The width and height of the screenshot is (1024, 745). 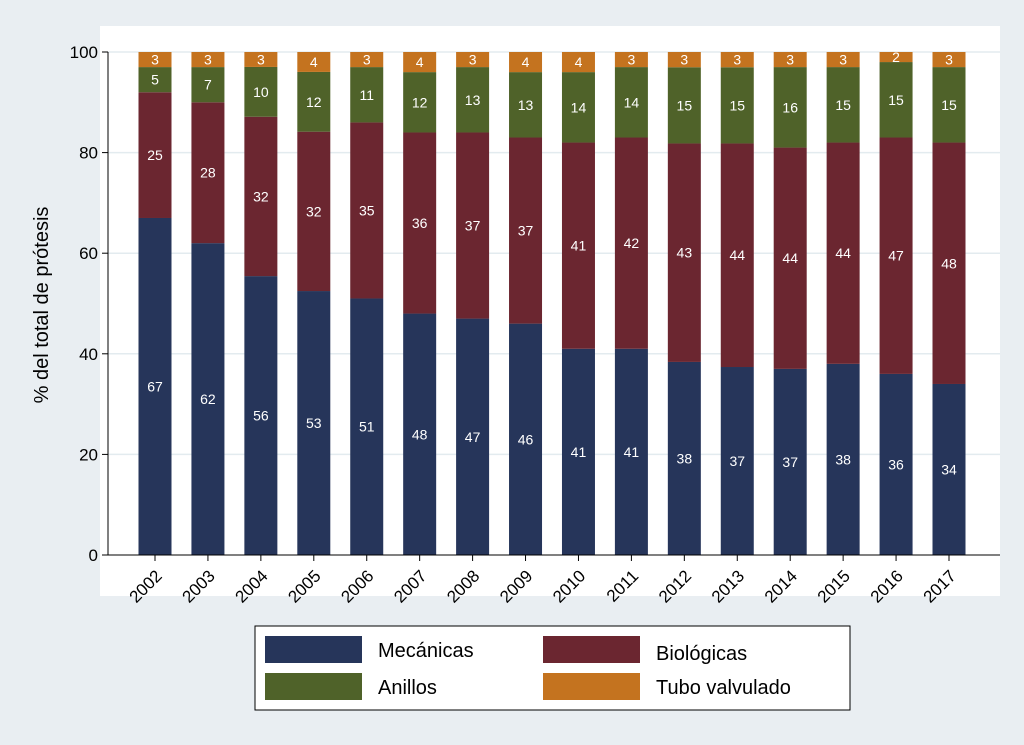 I want to click on data-label: 28, so click(x=208, y=173).